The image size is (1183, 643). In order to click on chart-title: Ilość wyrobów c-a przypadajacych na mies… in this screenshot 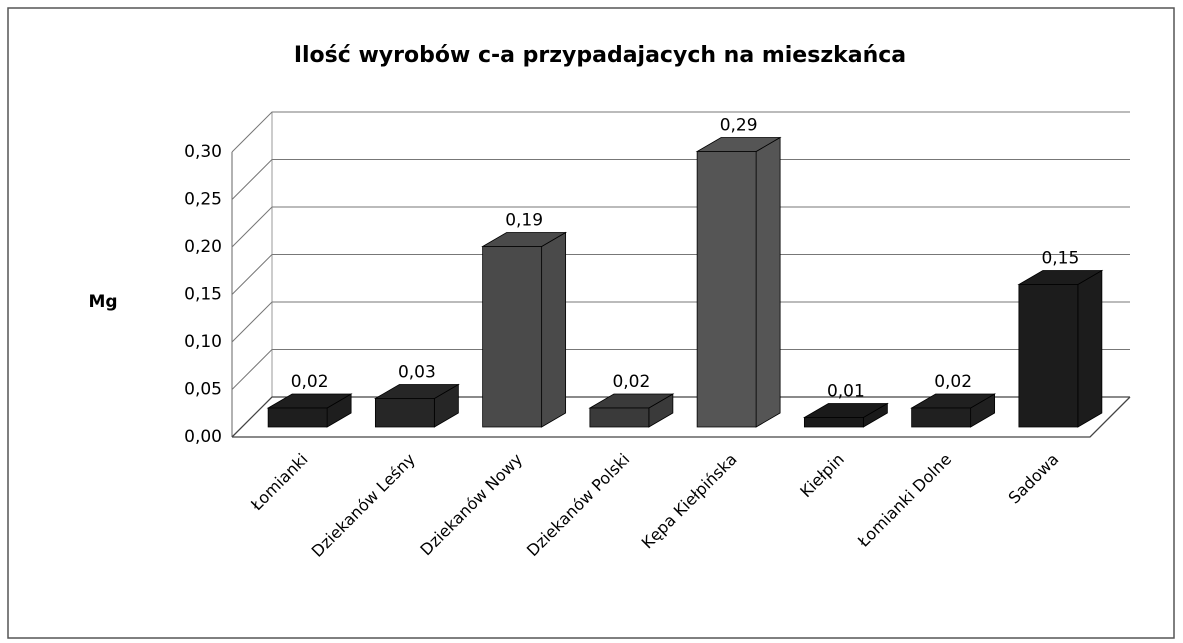, I will do `click(600, 55)`.